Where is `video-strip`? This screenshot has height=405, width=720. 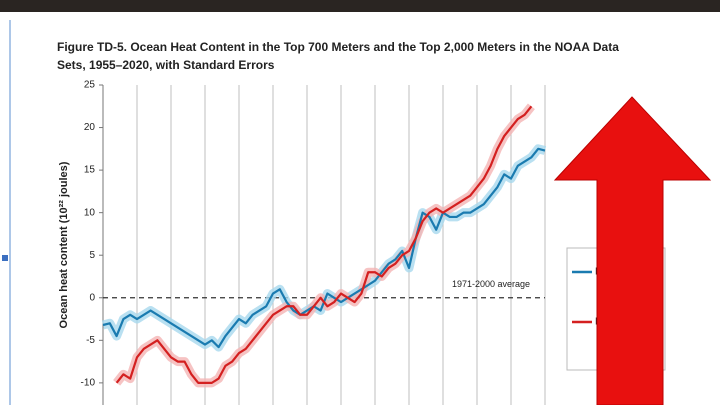
video-strip is located at coordinates (360, 6).